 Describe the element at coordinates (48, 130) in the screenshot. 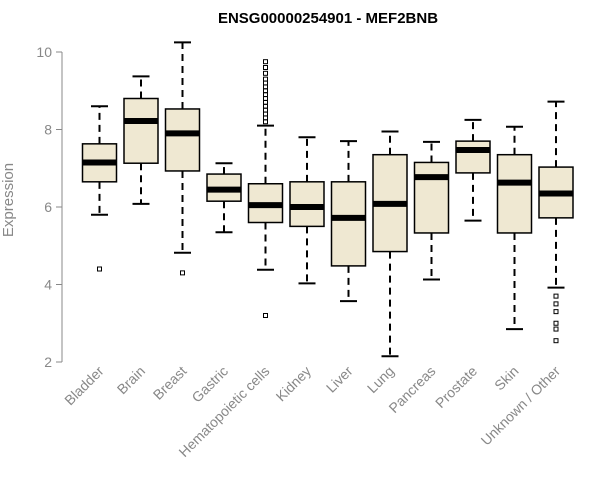

I see `y-tick-label: 8` at that location.